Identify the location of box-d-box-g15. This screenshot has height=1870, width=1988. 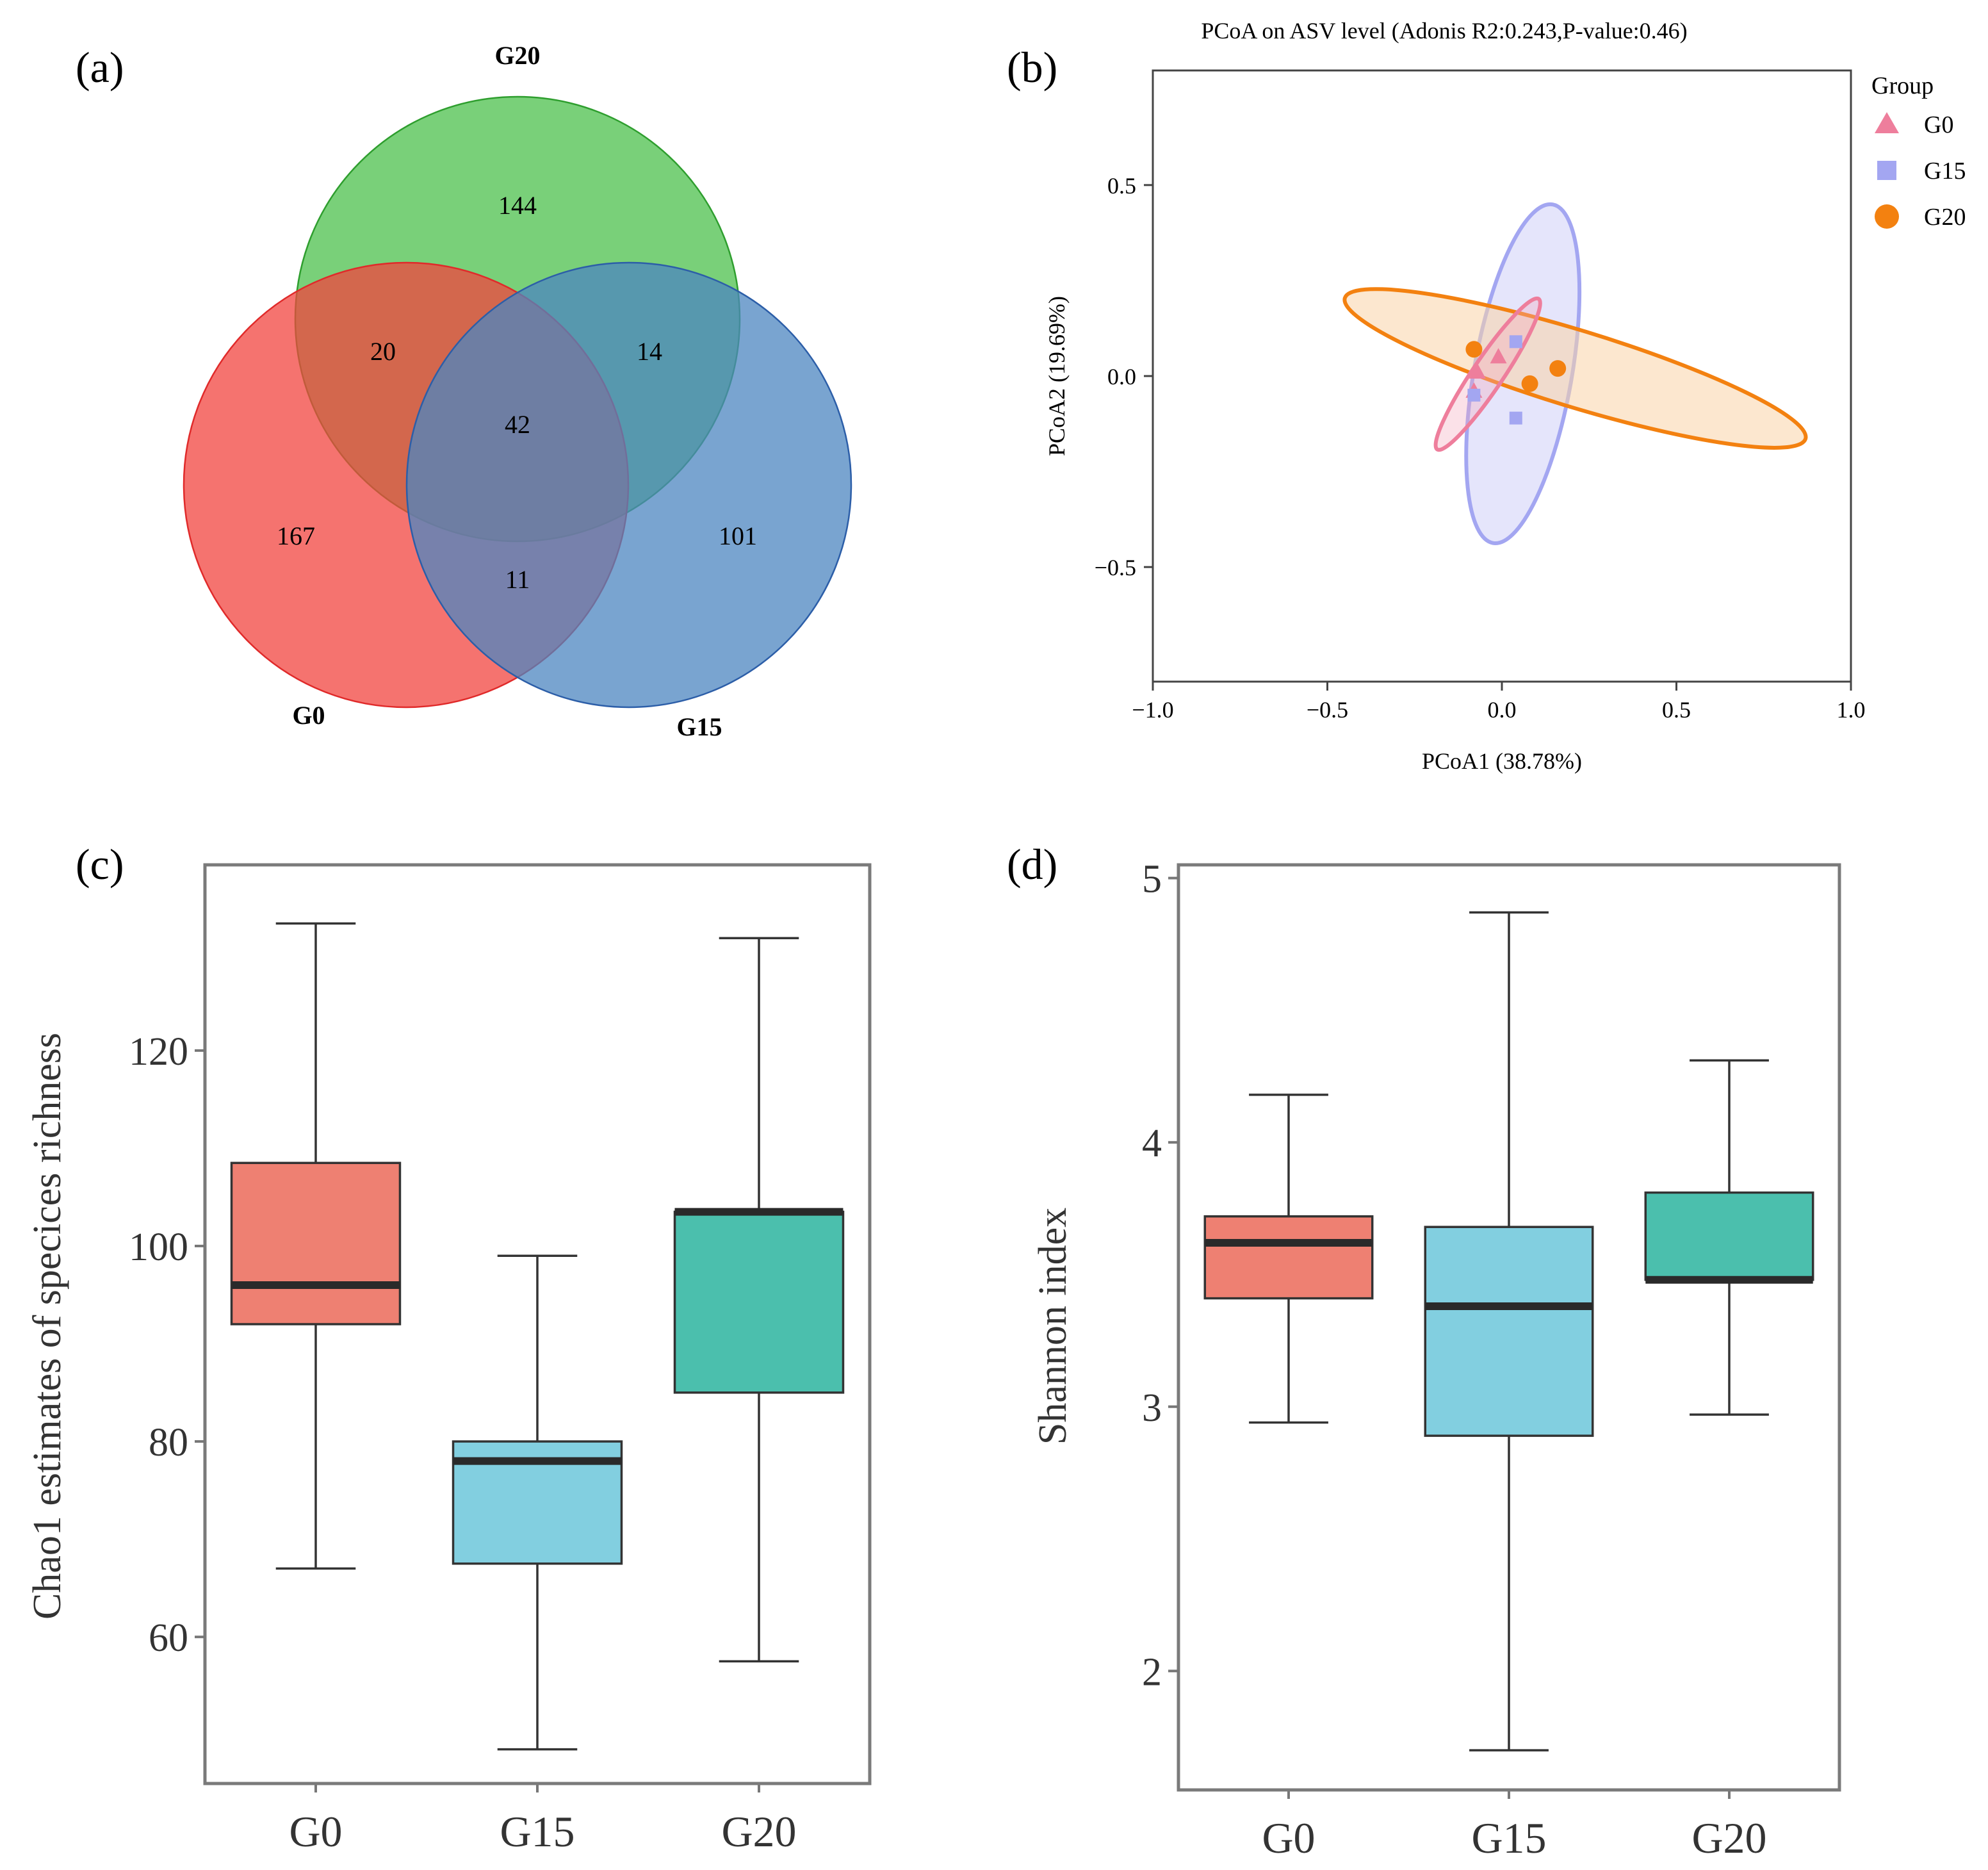
(1509, 1332).